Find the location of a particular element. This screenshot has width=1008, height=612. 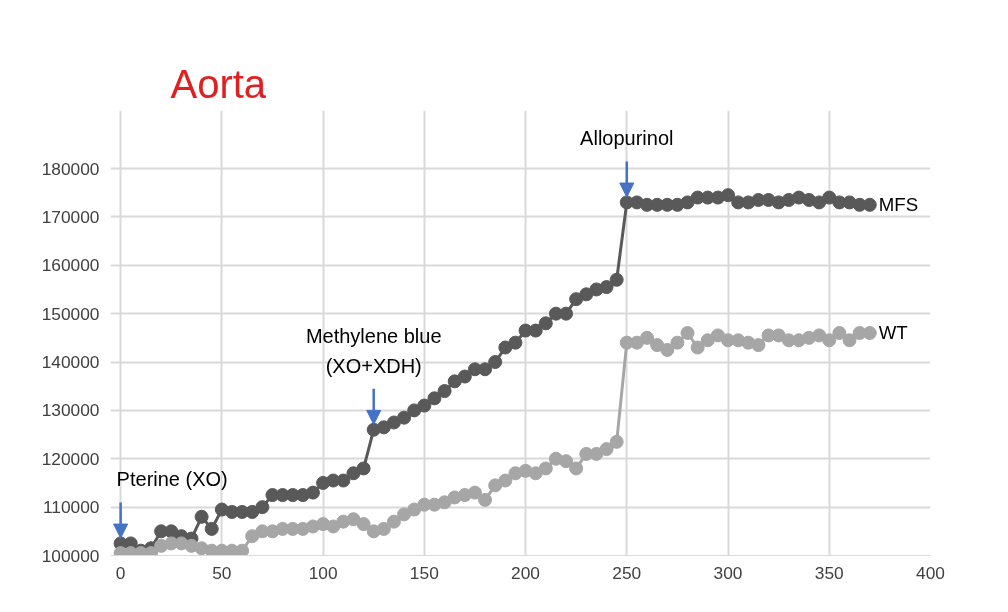

y-tick-label: 150000 is located at coordinates (70, 313).